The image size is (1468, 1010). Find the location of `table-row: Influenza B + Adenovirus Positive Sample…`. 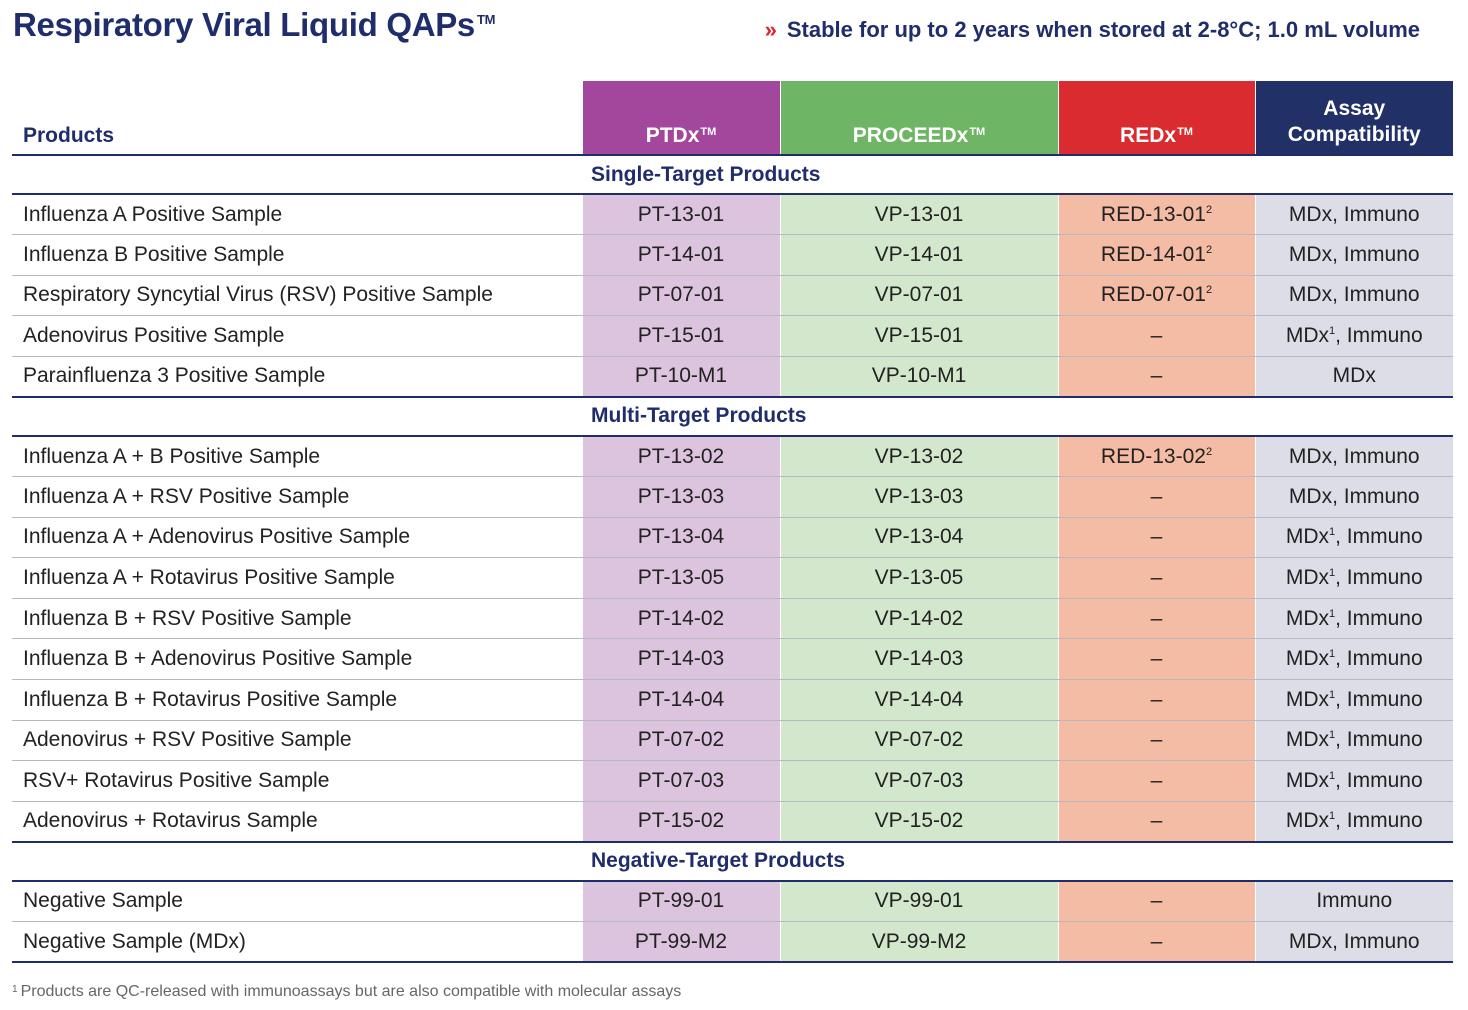

table-row: Influenza B + Adenovirus Positive Sample… is located at coordinates (732, 659).